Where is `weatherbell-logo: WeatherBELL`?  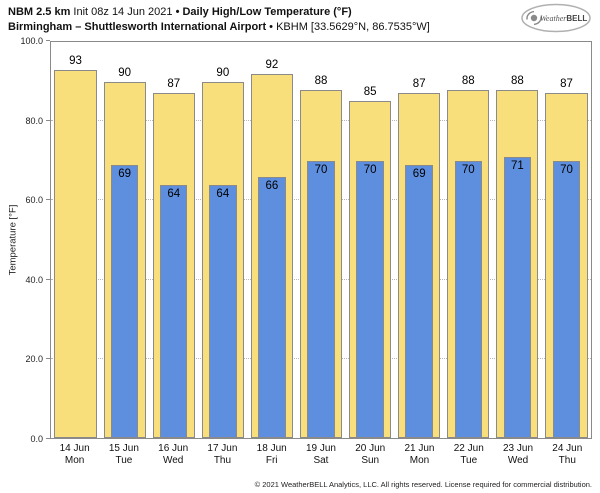
weatherbell-logo: WeatherBELL is located at coordinates (556, 20).